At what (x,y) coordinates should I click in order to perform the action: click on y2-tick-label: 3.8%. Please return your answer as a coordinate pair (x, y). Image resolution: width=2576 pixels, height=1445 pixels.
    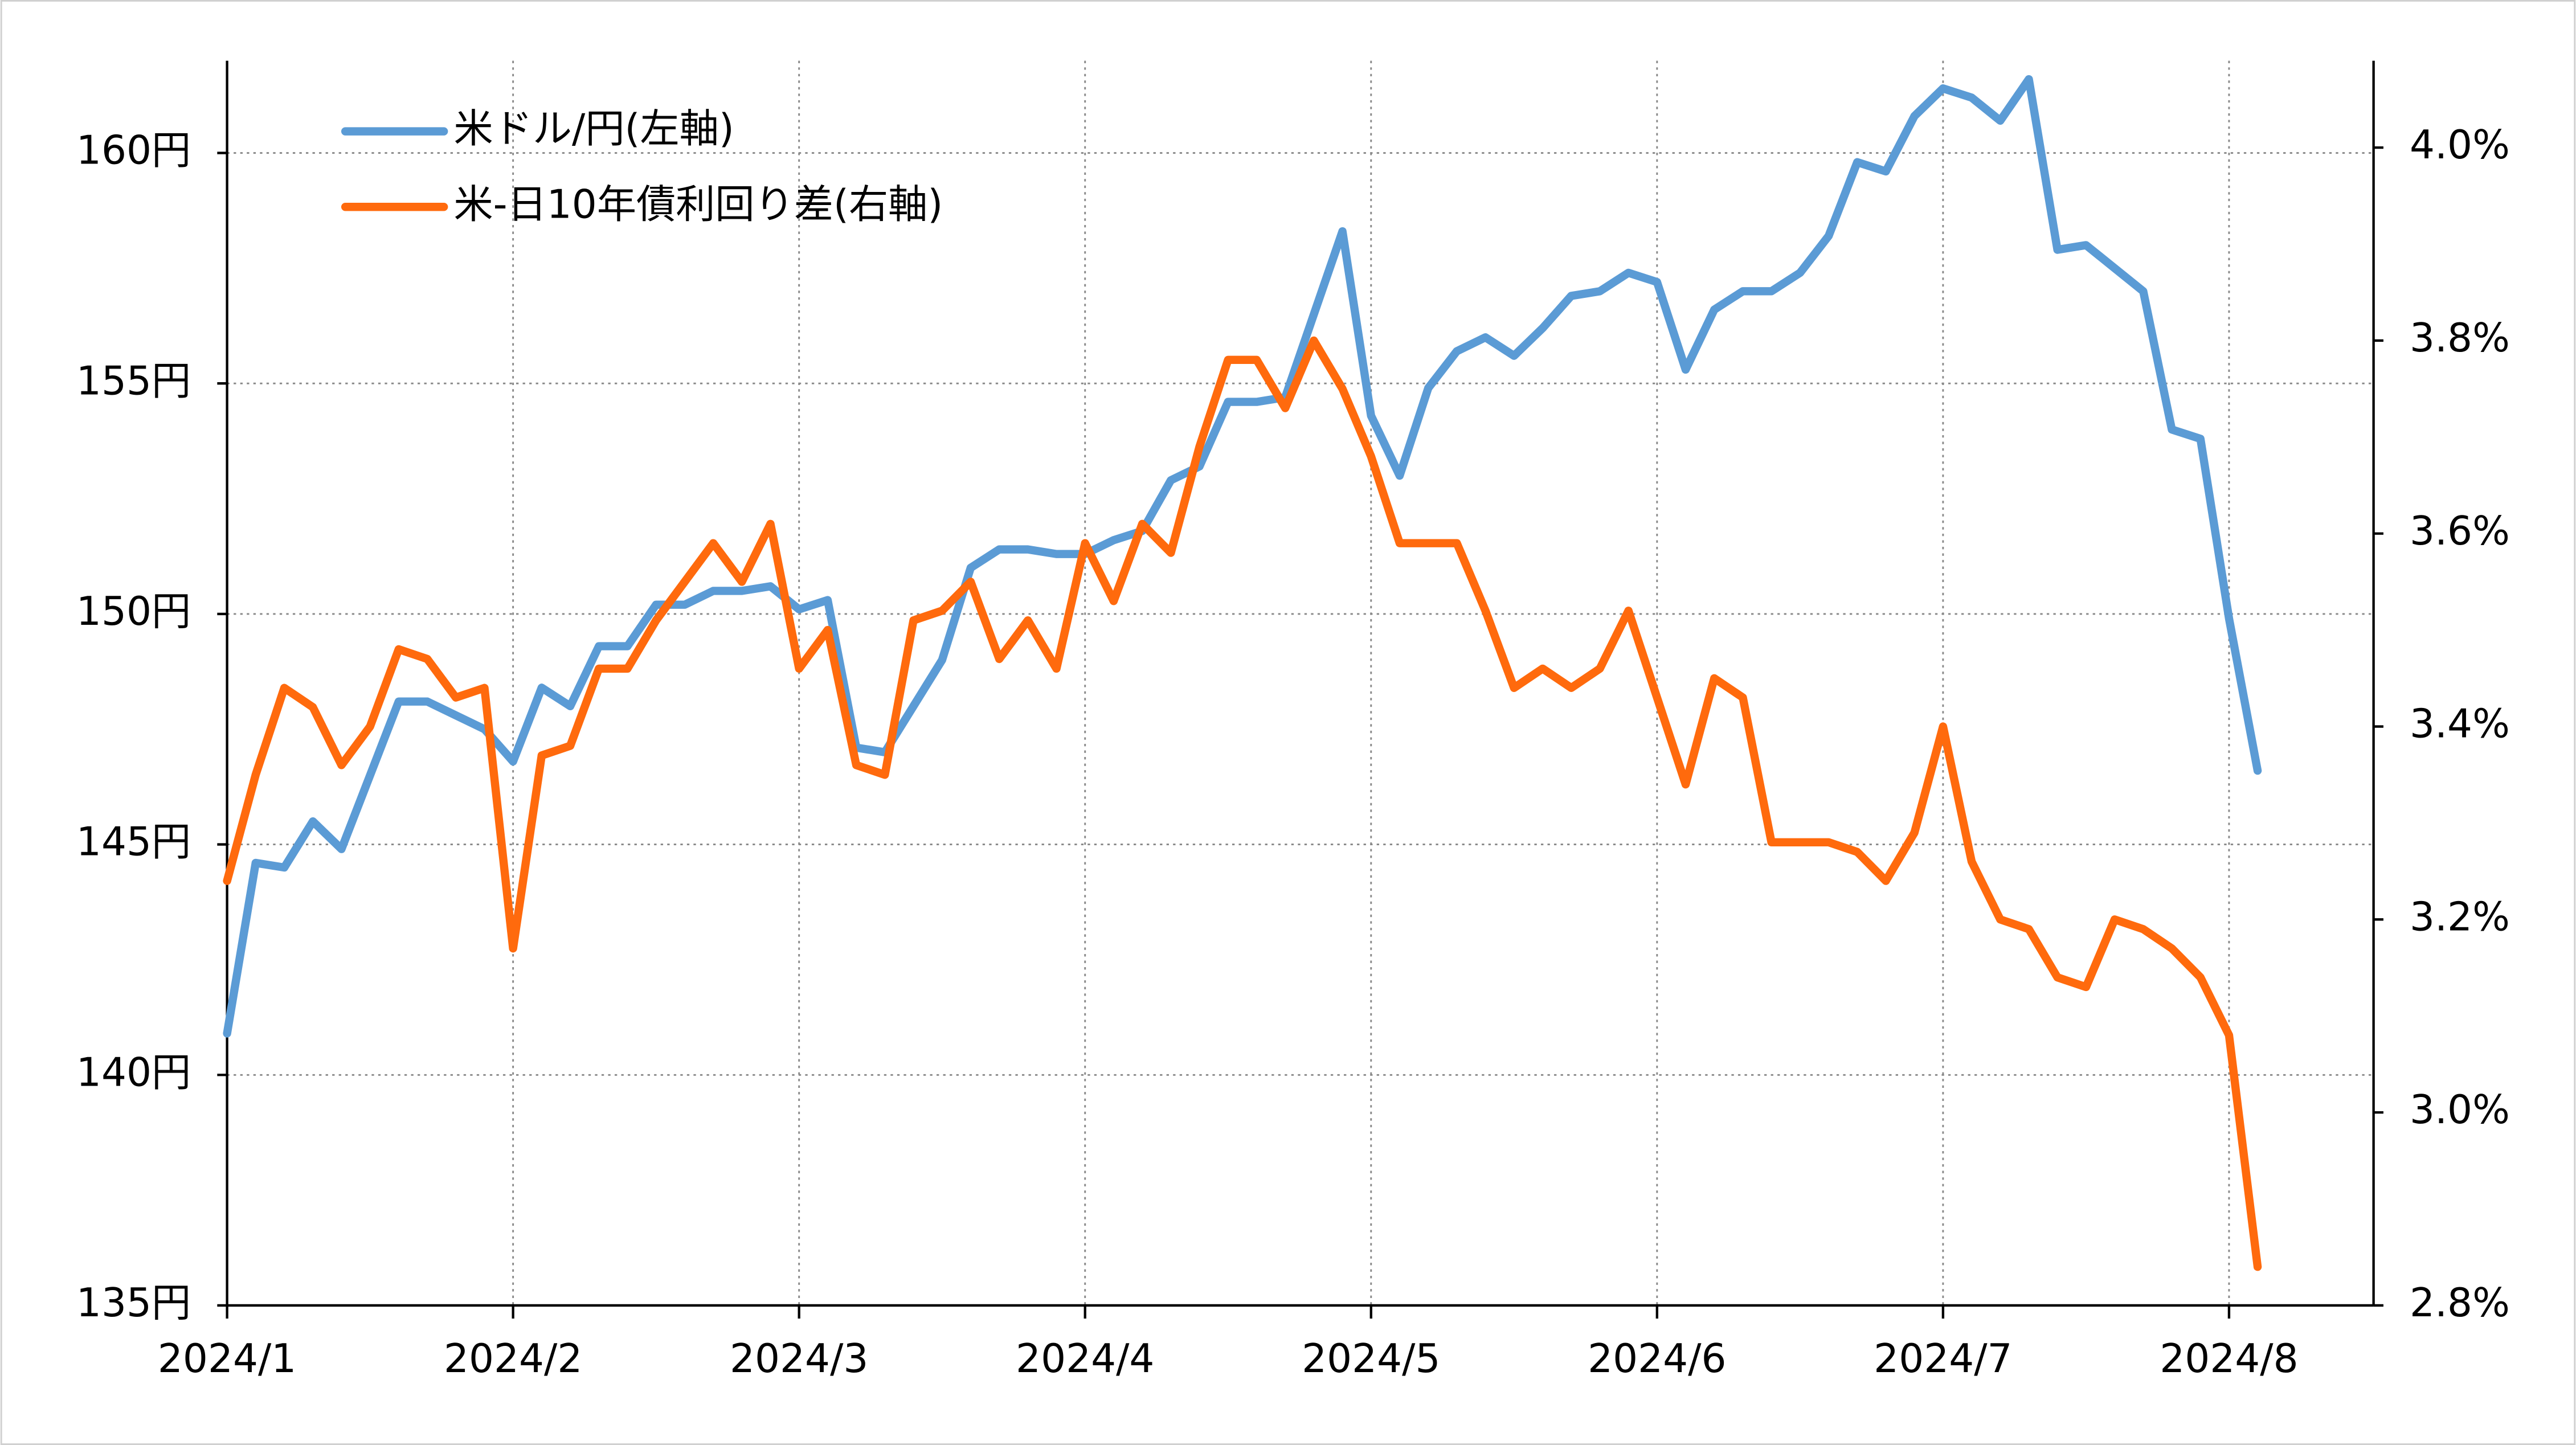
    Looking at the image, I should click on (2460, 338).